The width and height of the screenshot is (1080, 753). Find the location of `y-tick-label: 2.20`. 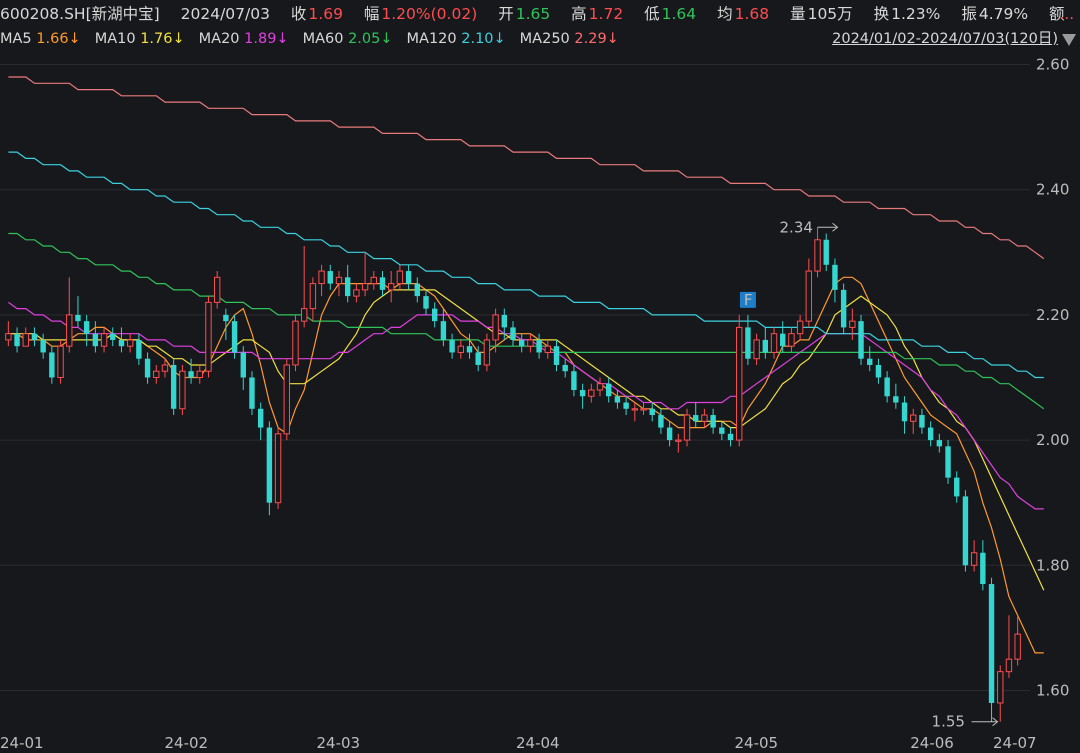

y-tick-label: 2.20 is located at coordinates (1052, 315).